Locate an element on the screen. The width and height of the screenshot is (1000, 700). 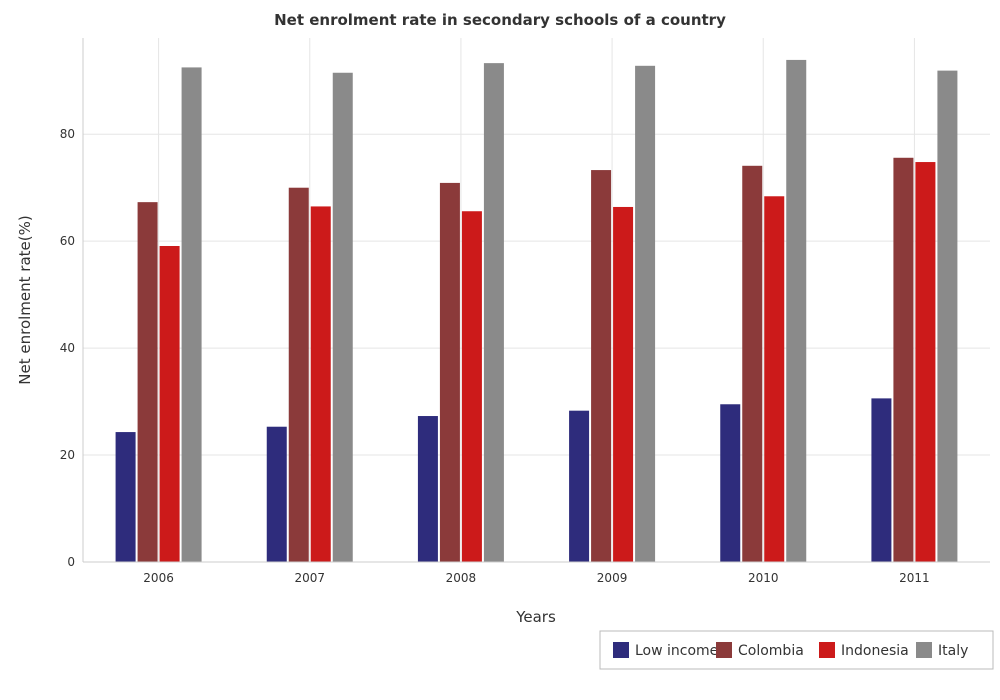
bar-indonesia-2008 is located at coordinates (471, 386).